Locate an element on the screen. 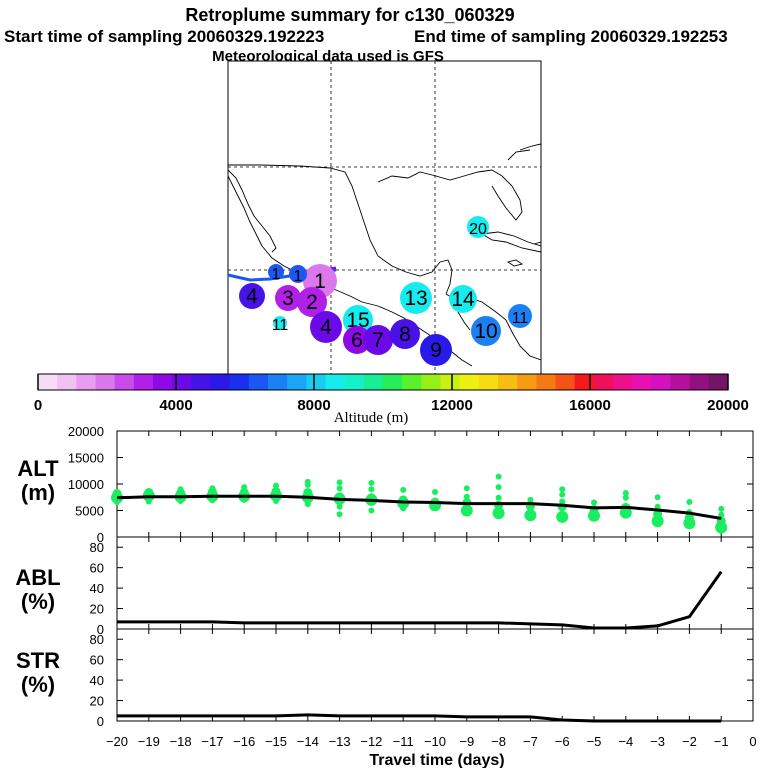 The image size is (768, 768). map-trajectory-marker: 20 is located at coordinates (478, 227).